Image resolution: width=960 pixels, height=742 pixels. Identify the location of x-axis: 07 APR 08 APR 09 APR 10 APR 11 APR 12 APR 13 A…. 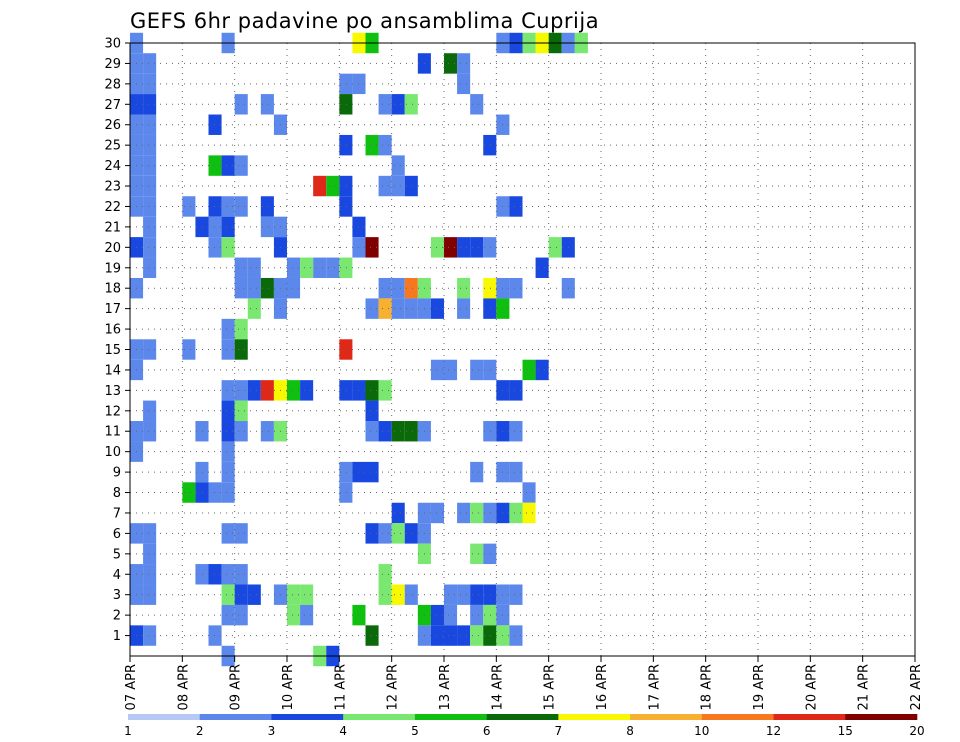
(524, 683).